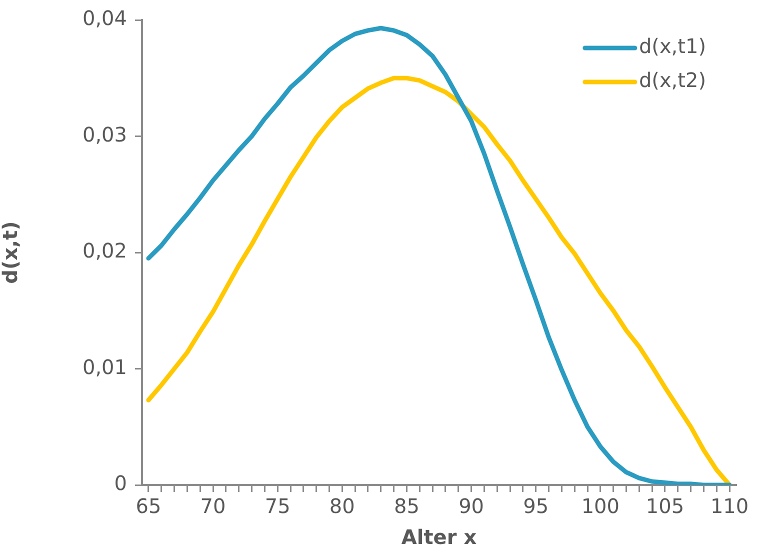  I want to click on y-axis-title: d(x,t), so click(11, 252).